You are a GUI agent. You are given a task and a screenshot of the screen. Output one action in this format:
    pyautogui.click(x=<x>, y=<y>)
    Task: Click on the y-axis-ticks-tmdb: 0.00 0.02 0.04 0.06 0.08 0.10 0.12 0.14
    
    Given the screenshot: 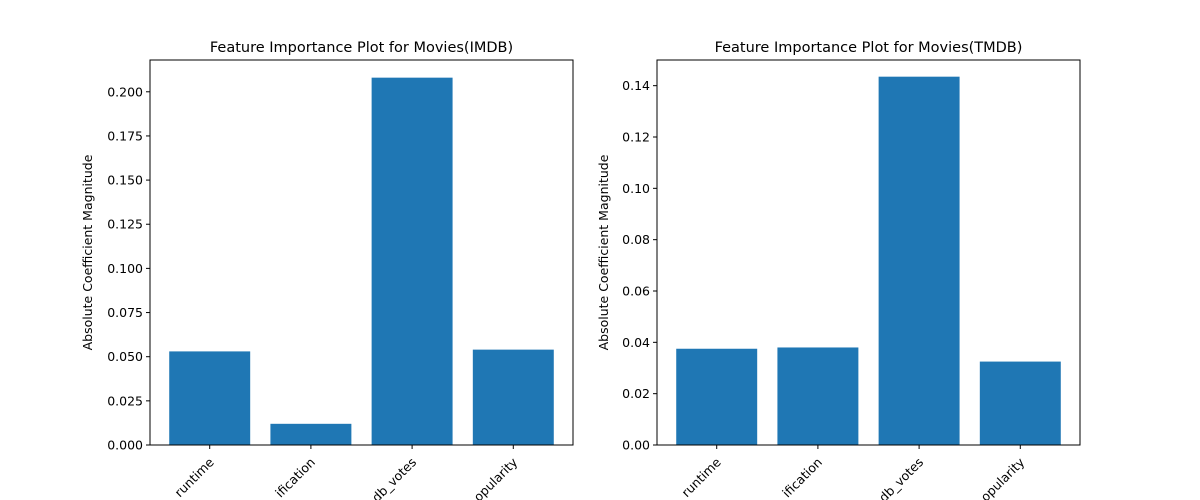 What is the action you would take?
    pyautogui.click(x=639, y=265)
    